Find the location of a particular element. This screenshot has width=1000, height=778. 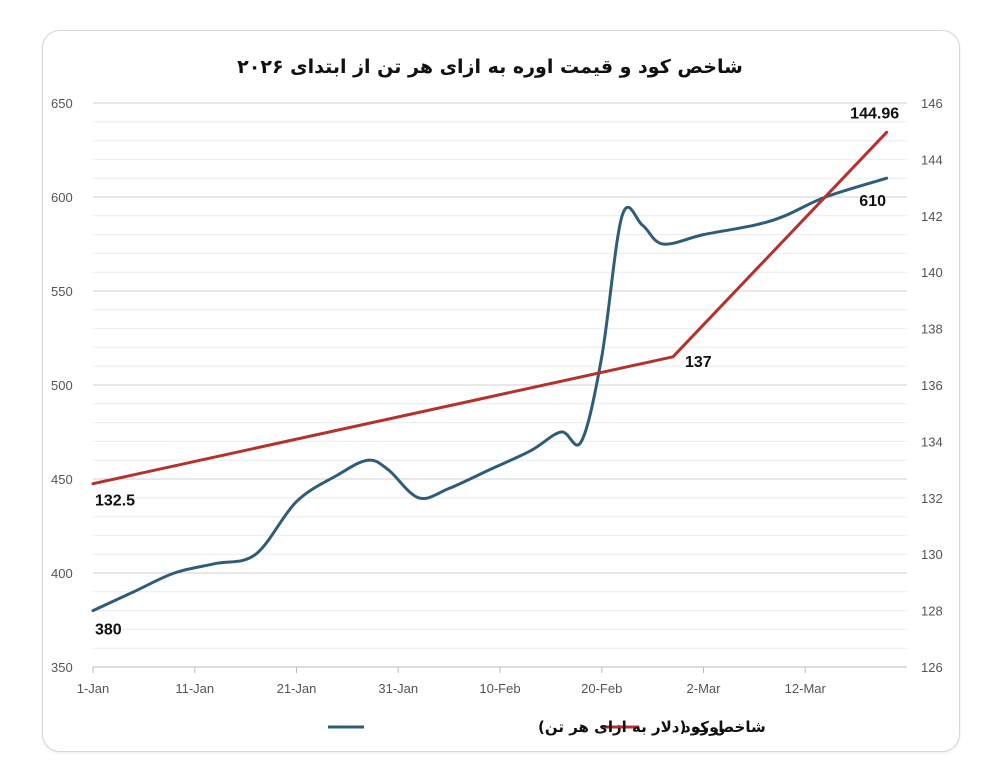

data-label: 137 is located at coordinates (698, 362).